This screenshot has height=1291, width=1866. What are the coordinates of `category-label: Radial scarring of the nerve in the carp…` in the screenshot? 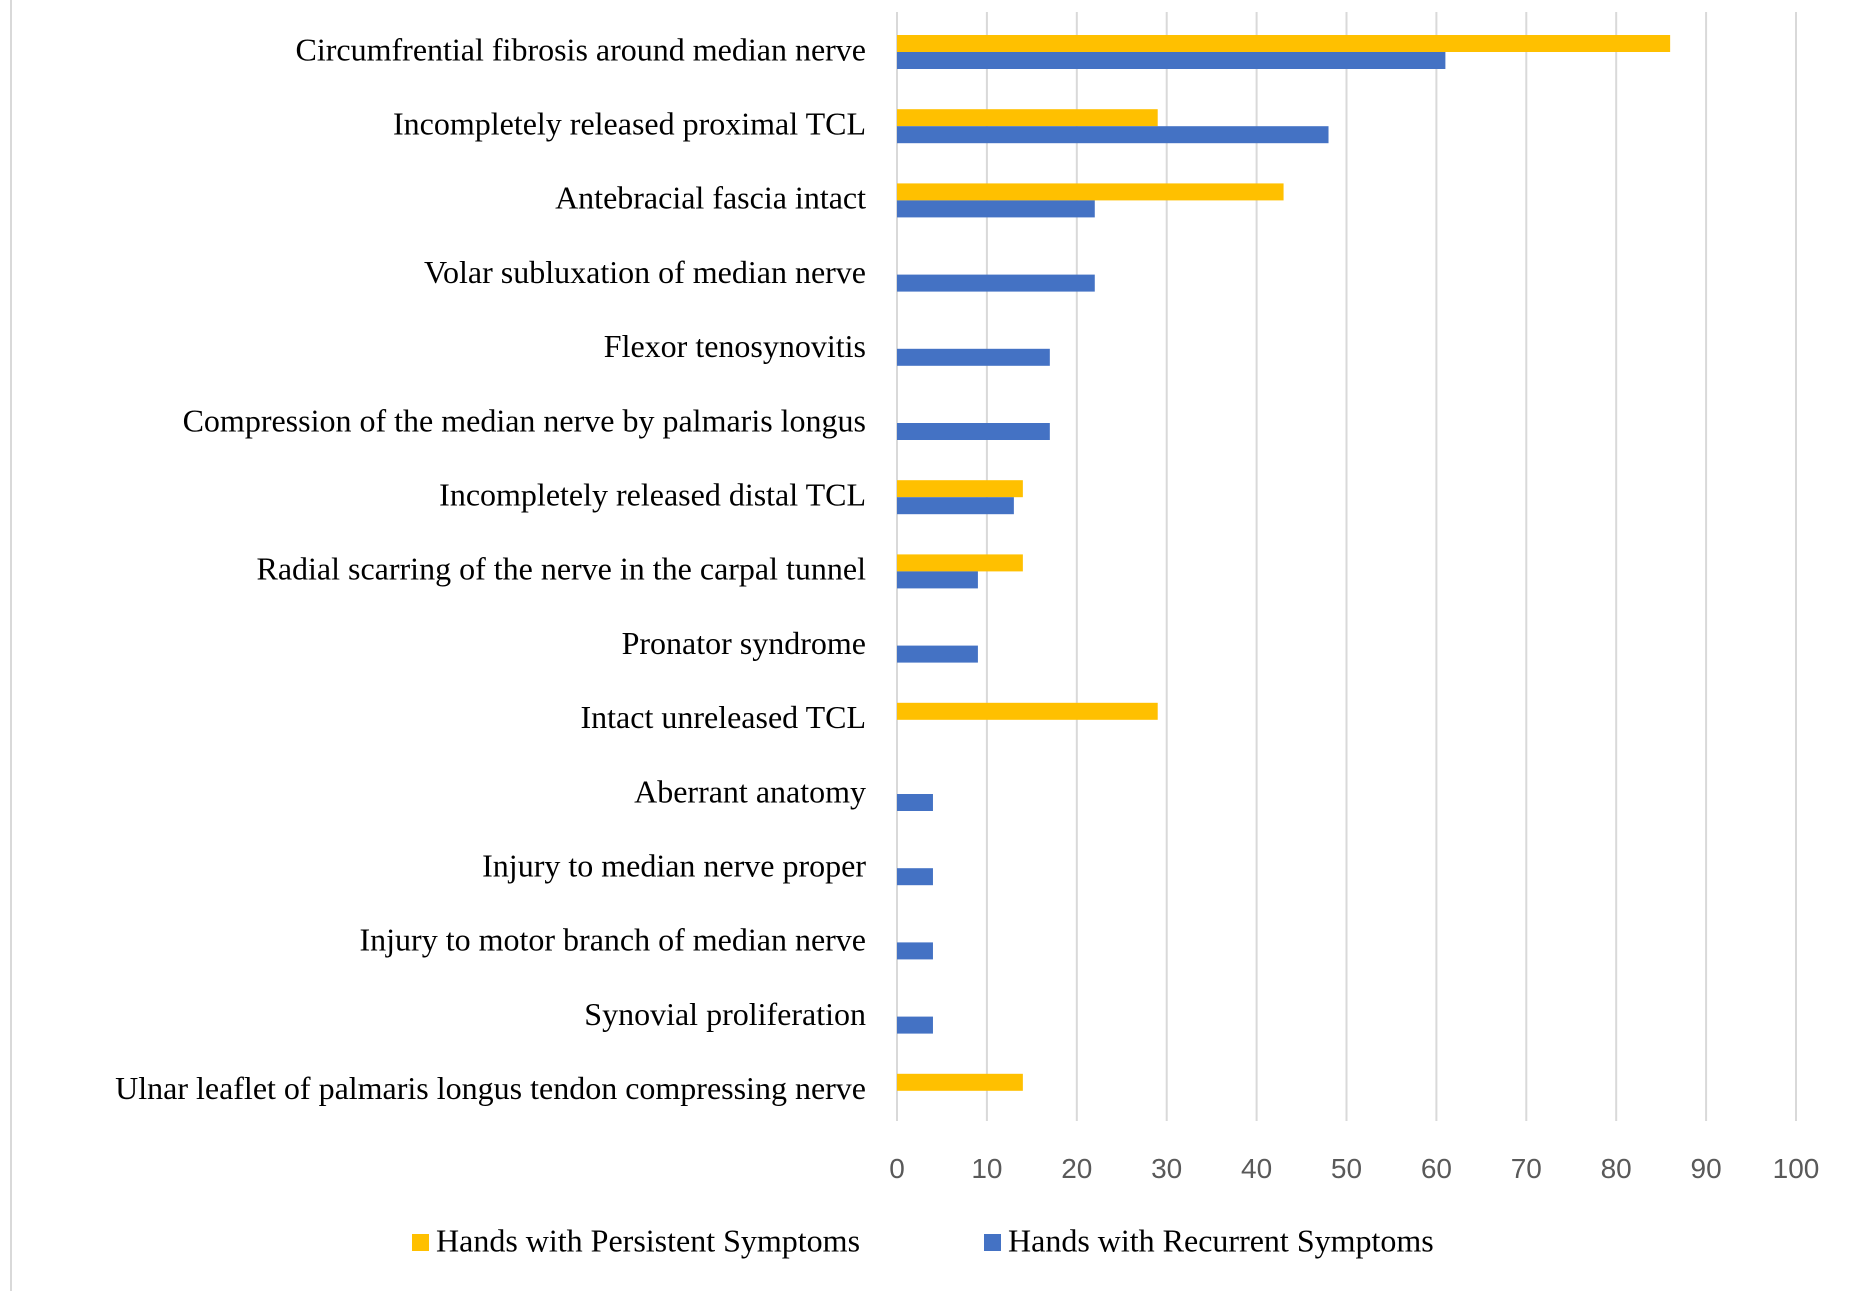 It's located at (561, 569).